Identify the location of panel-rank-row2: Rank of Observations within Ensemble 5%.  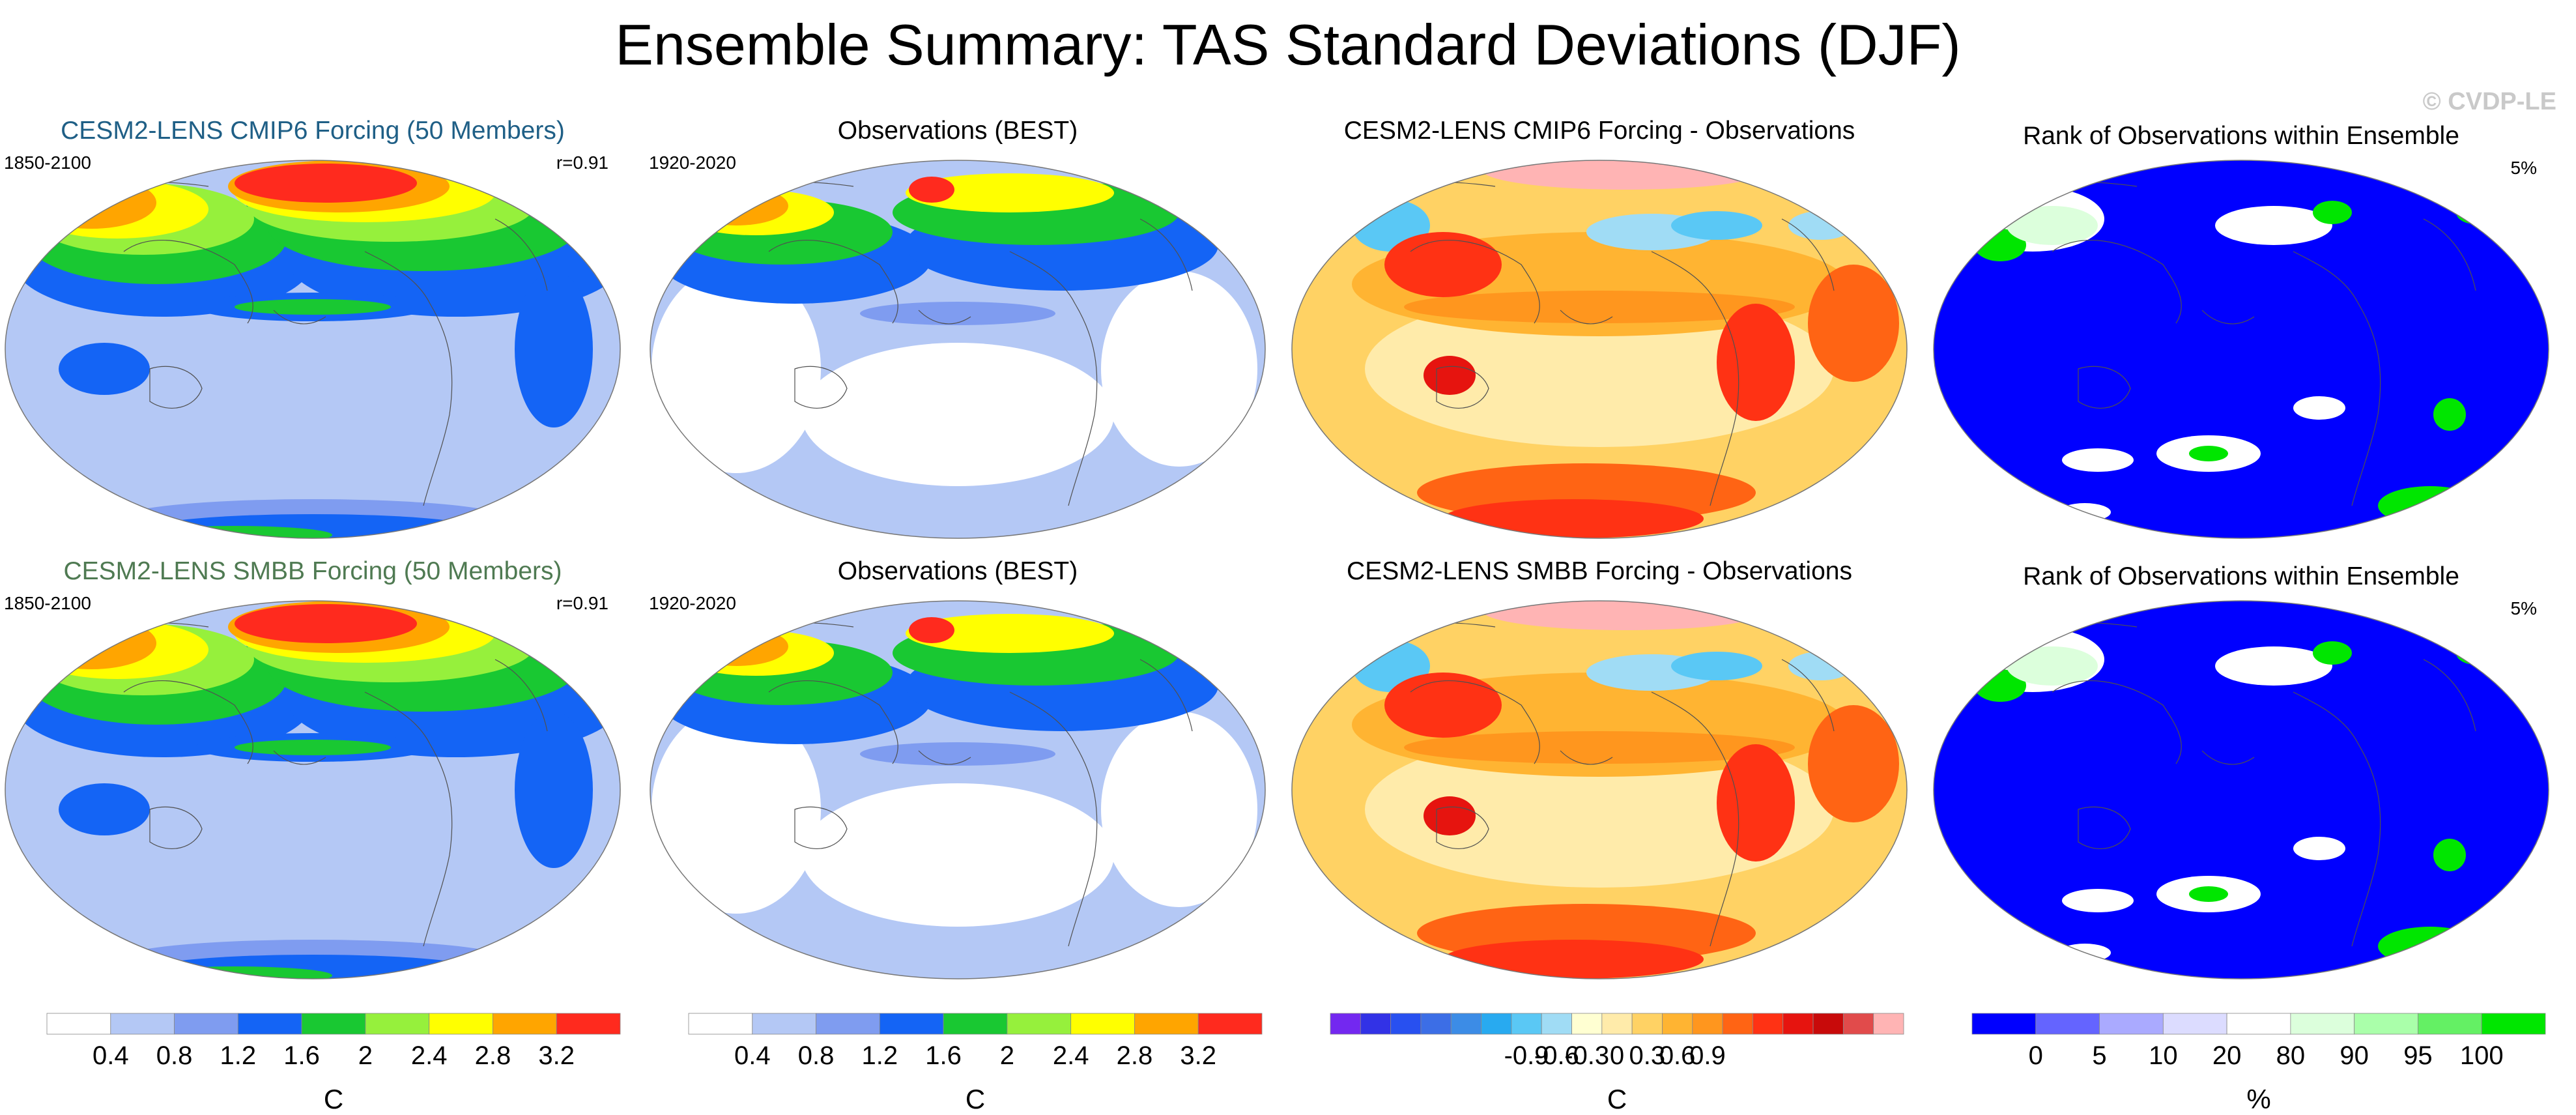
(2241, 776).